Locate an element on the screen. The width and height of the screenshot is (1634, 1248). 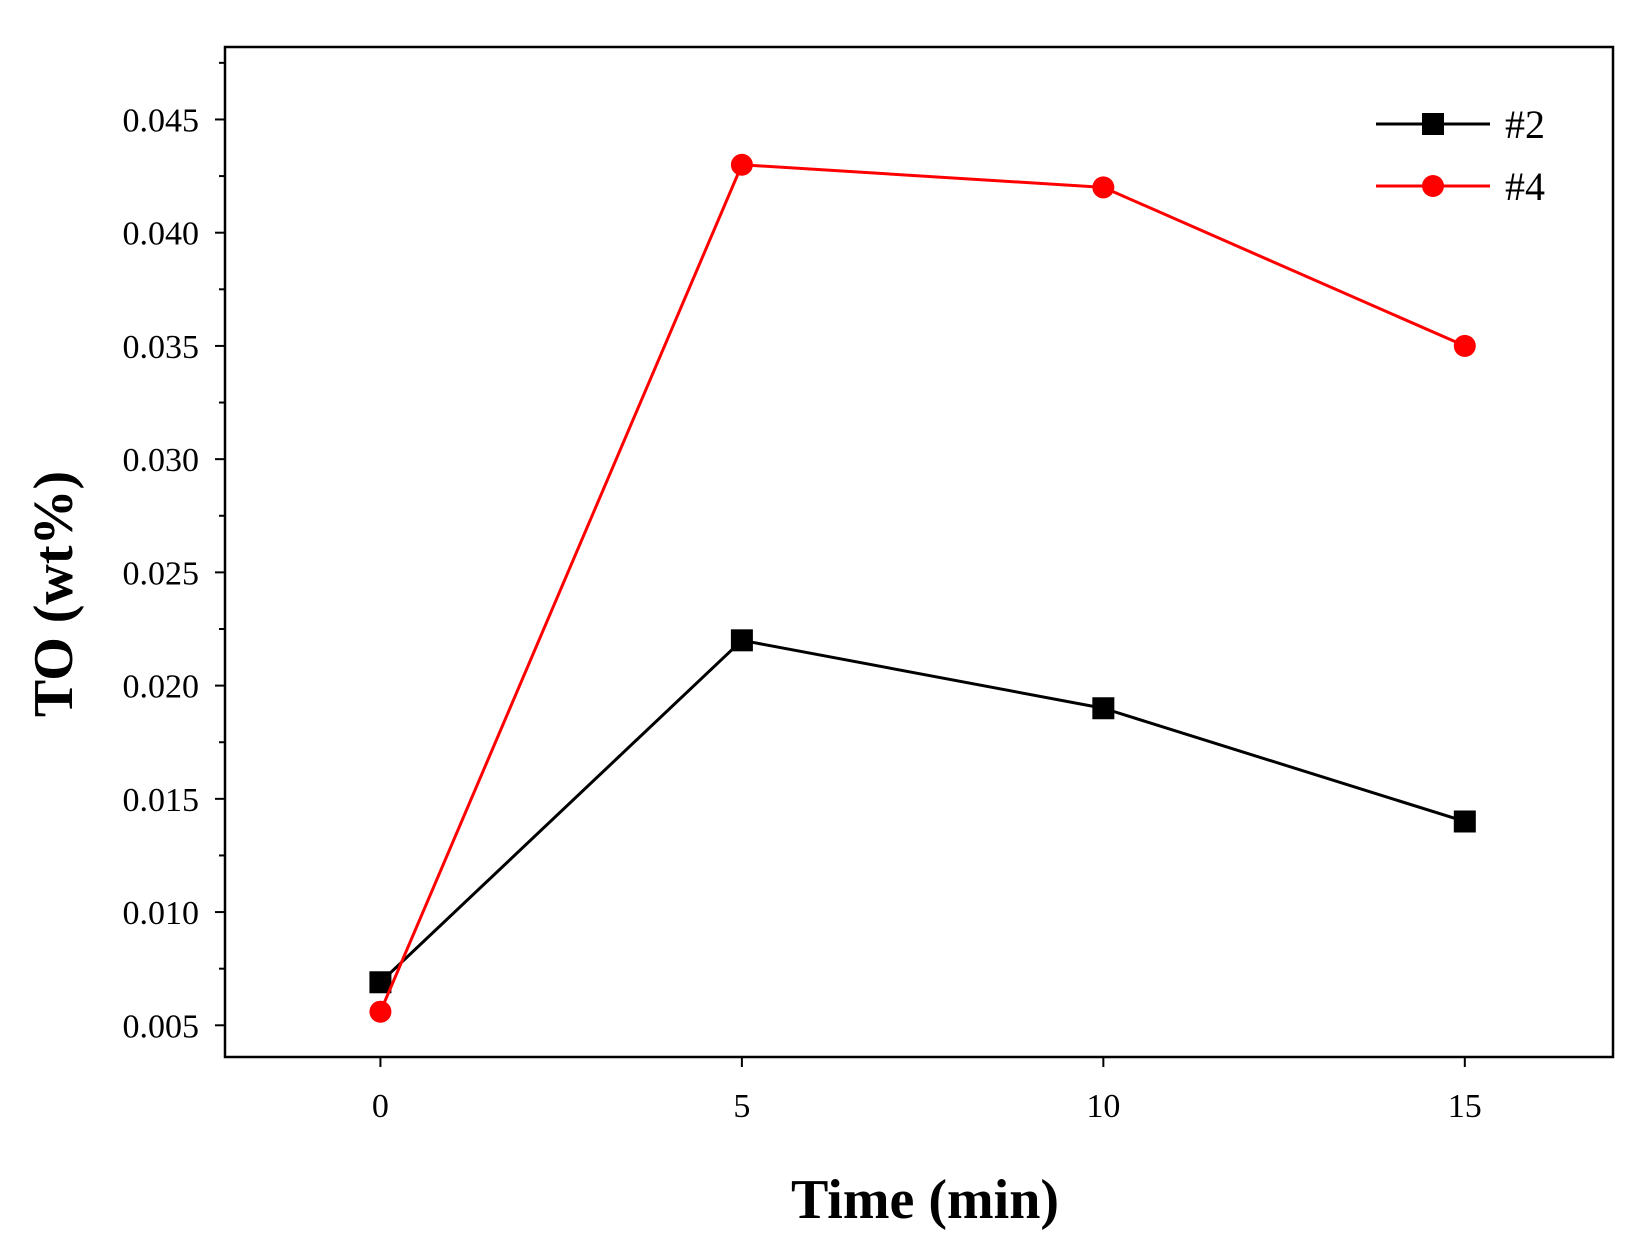
y-tick-label: 0.045 is located at coordinates (161, 120).